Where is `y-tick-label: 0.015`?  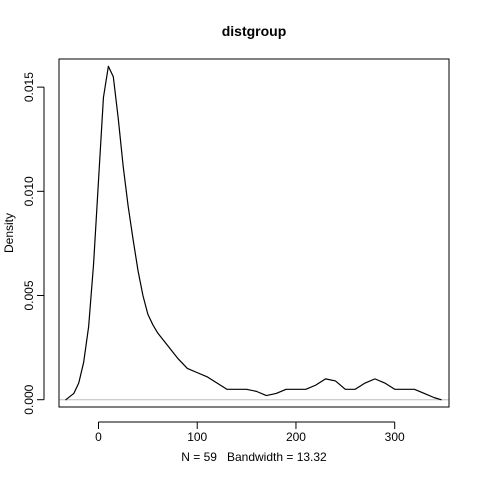 y-tick-label: 0.015 is located at coordinates (29, 87).